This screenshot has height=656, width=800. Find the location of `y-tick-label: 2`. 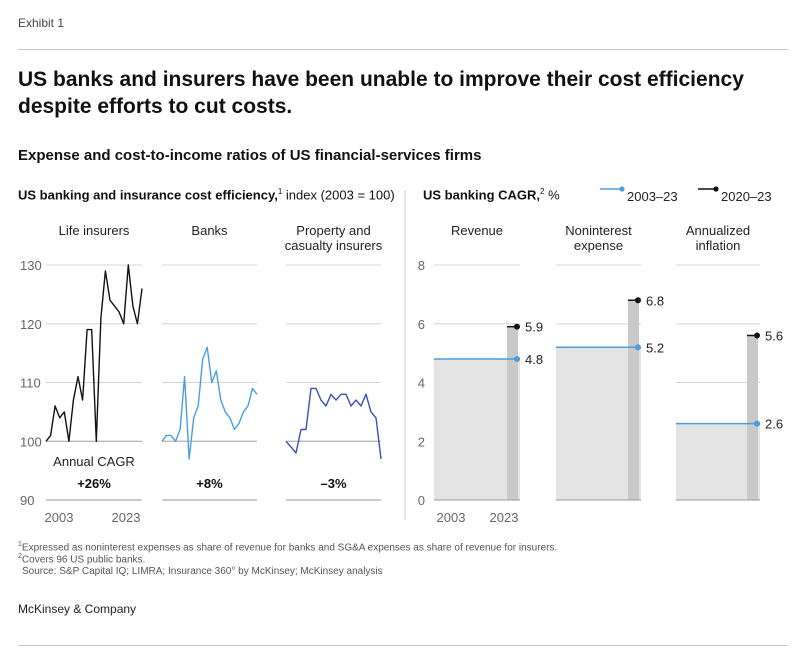

y-tick-label: 2 is located at coordinates (421, 441).